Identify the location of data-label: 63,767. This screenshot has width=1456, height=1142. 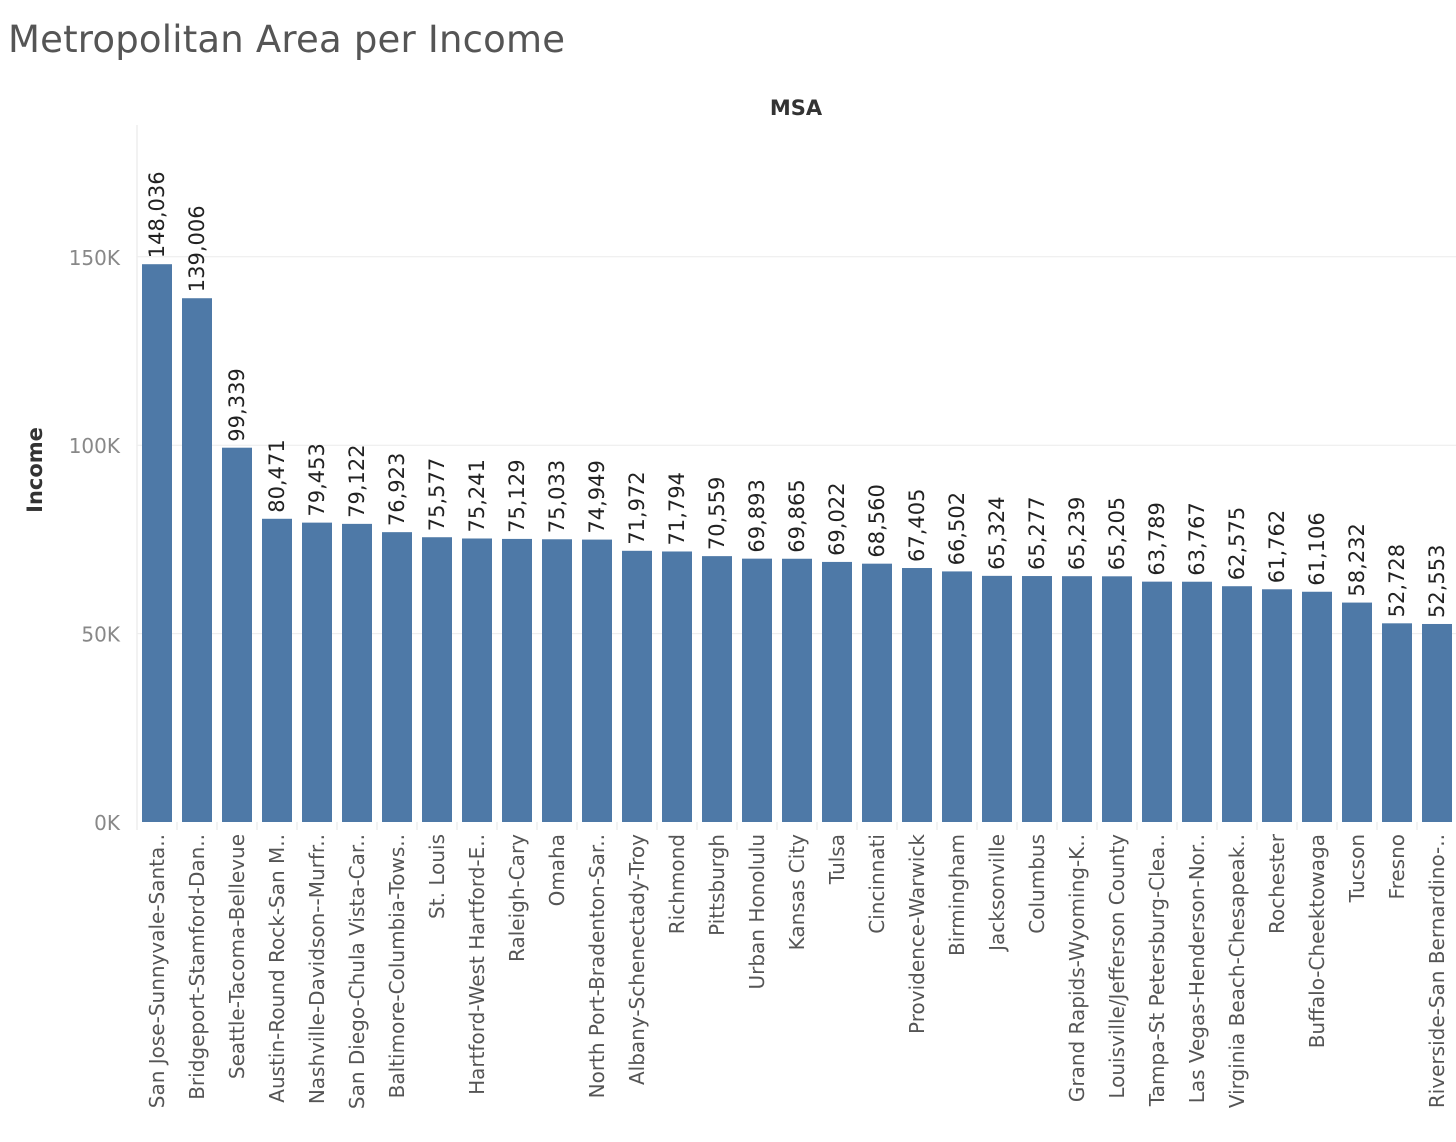
(1197, 538).